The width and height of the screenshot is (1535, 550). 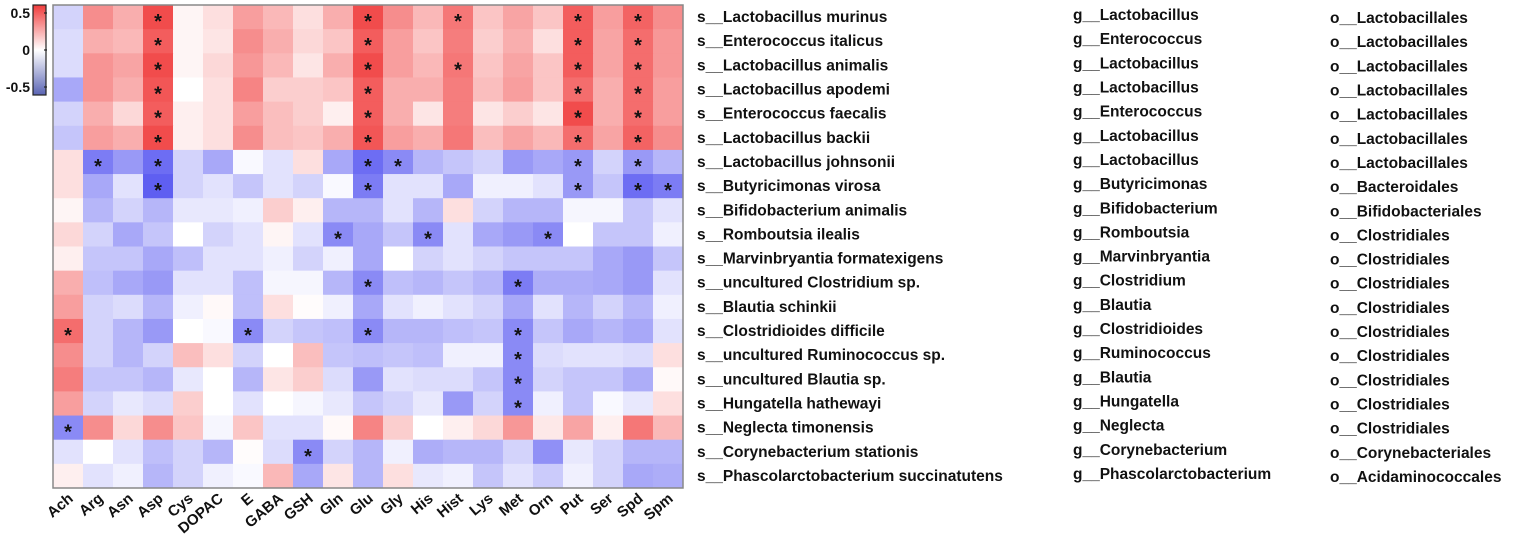 I want to click on colorbar-tick-label: 0, so click(x=26, y=50).